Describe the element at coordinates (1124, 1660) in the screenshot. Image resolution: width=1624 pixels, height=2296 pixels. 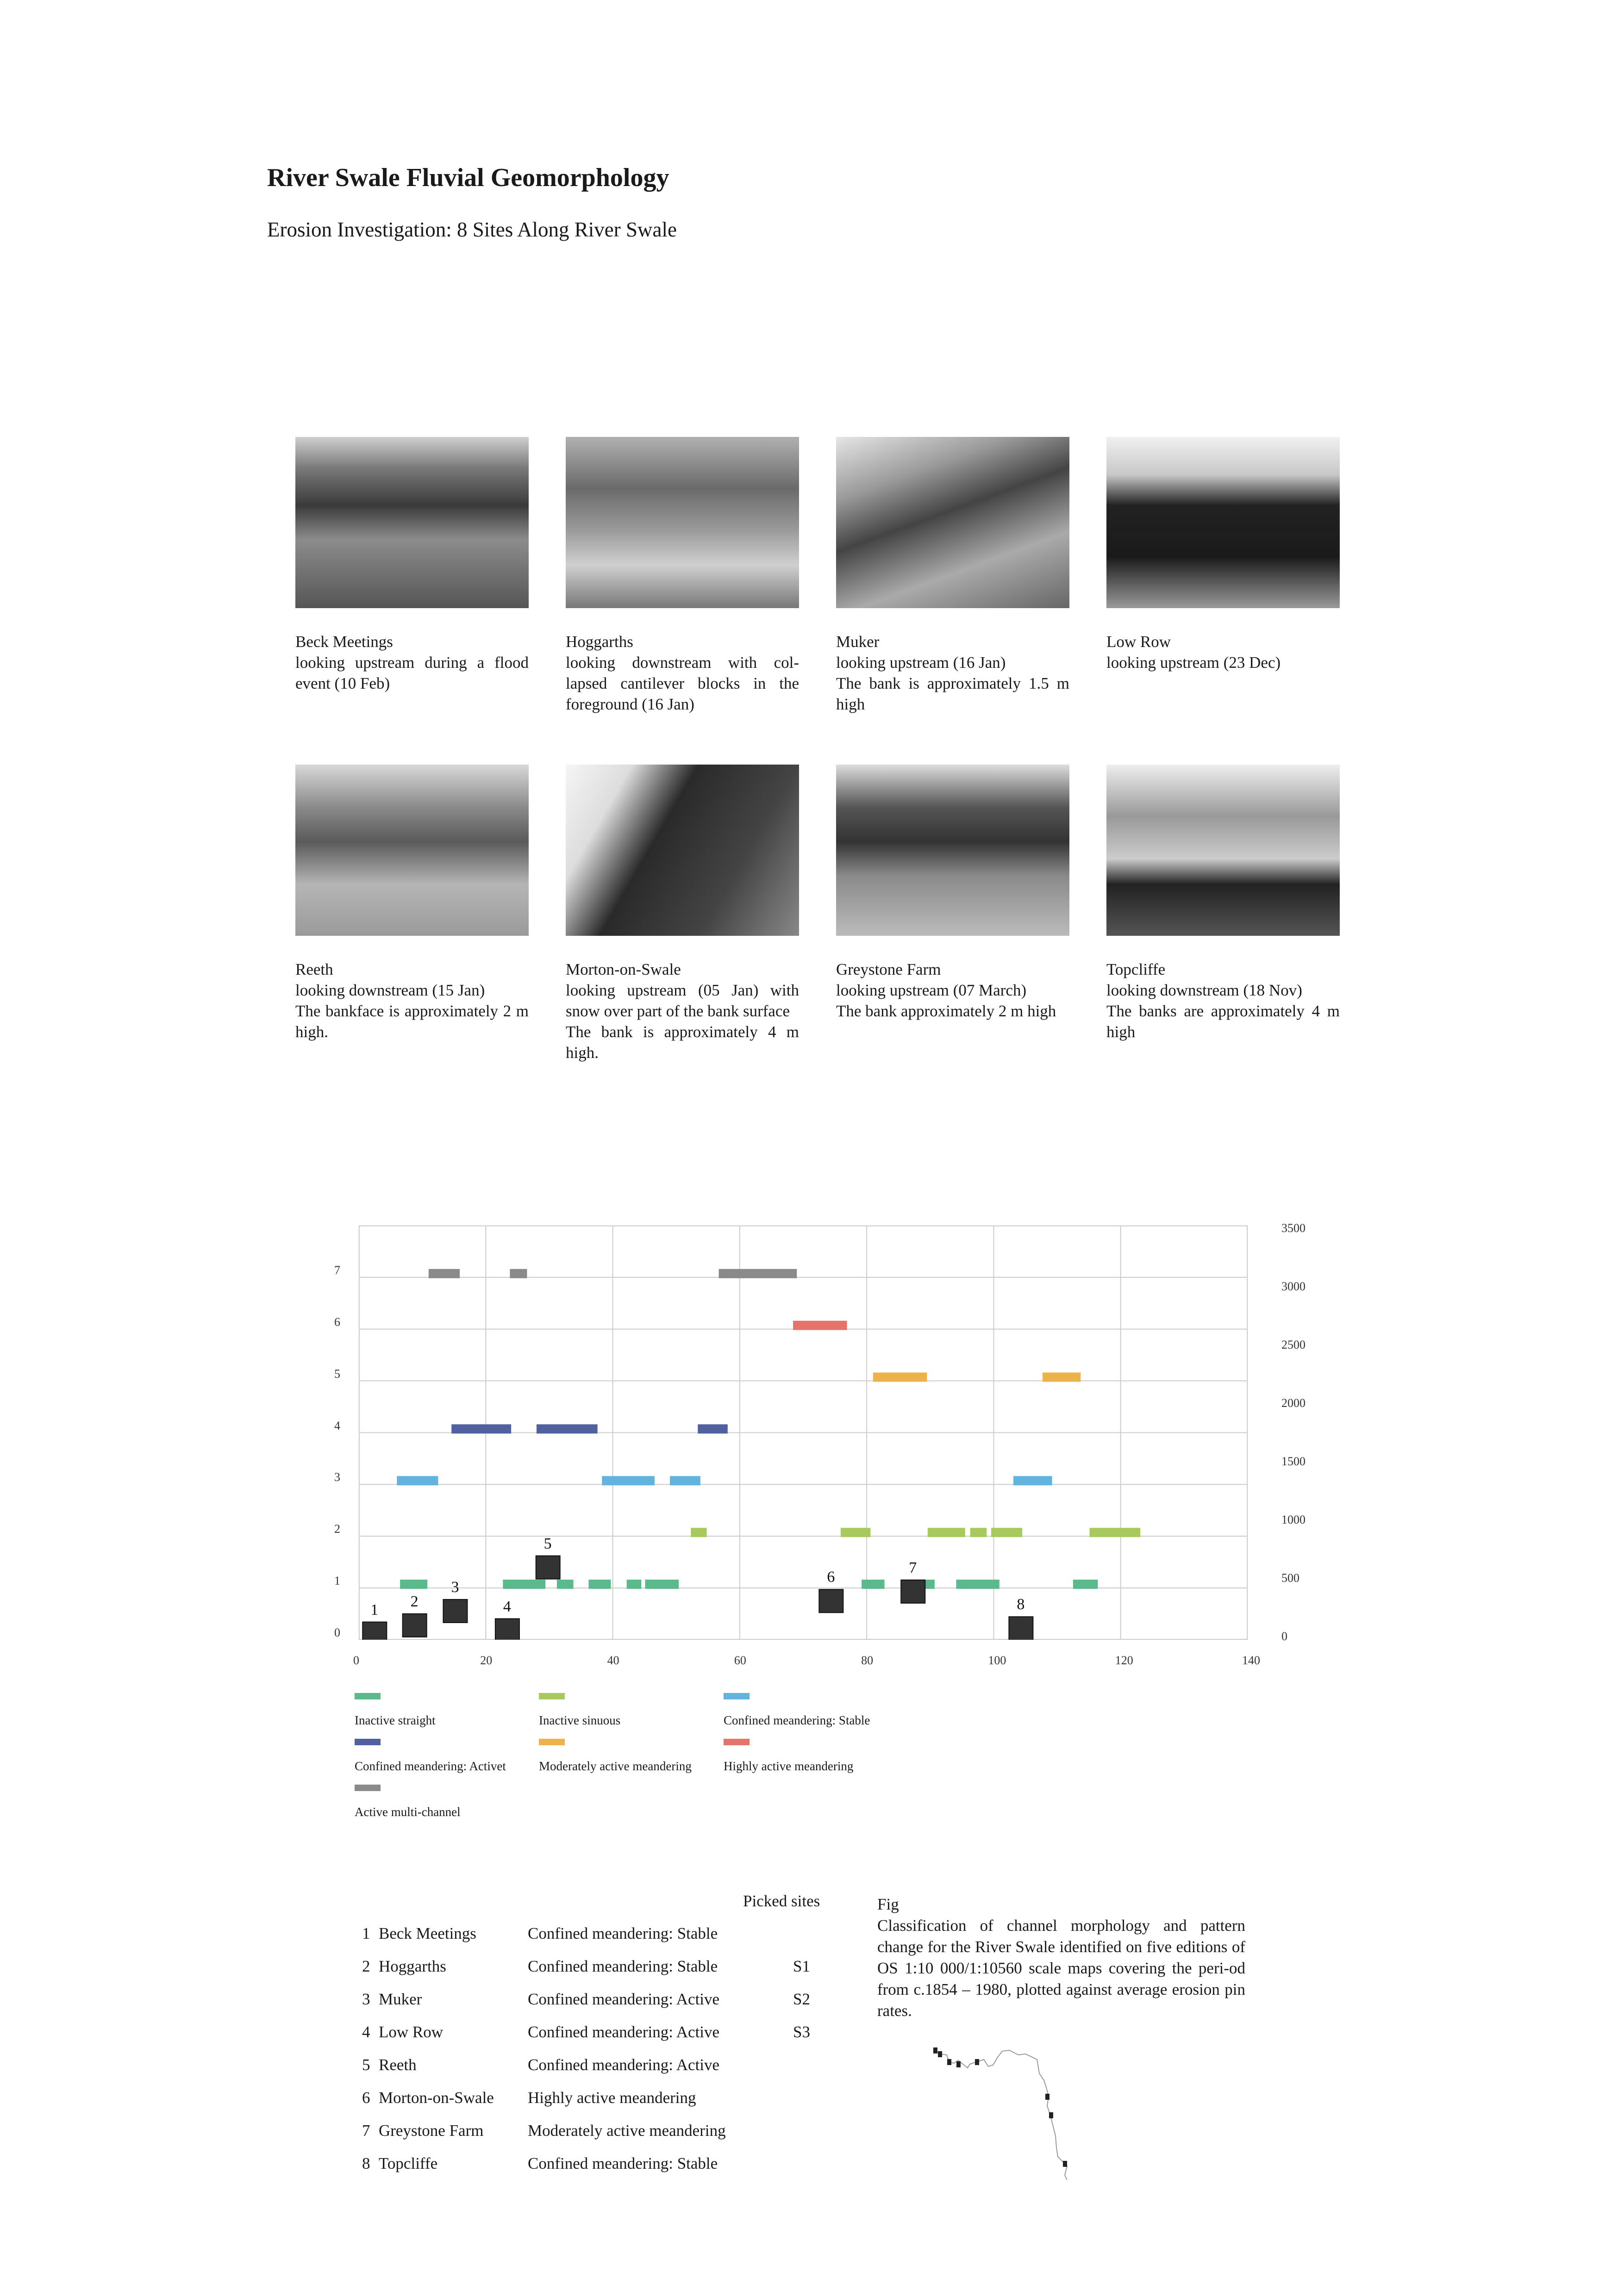
I see `x-tick-label: 120` at that location.